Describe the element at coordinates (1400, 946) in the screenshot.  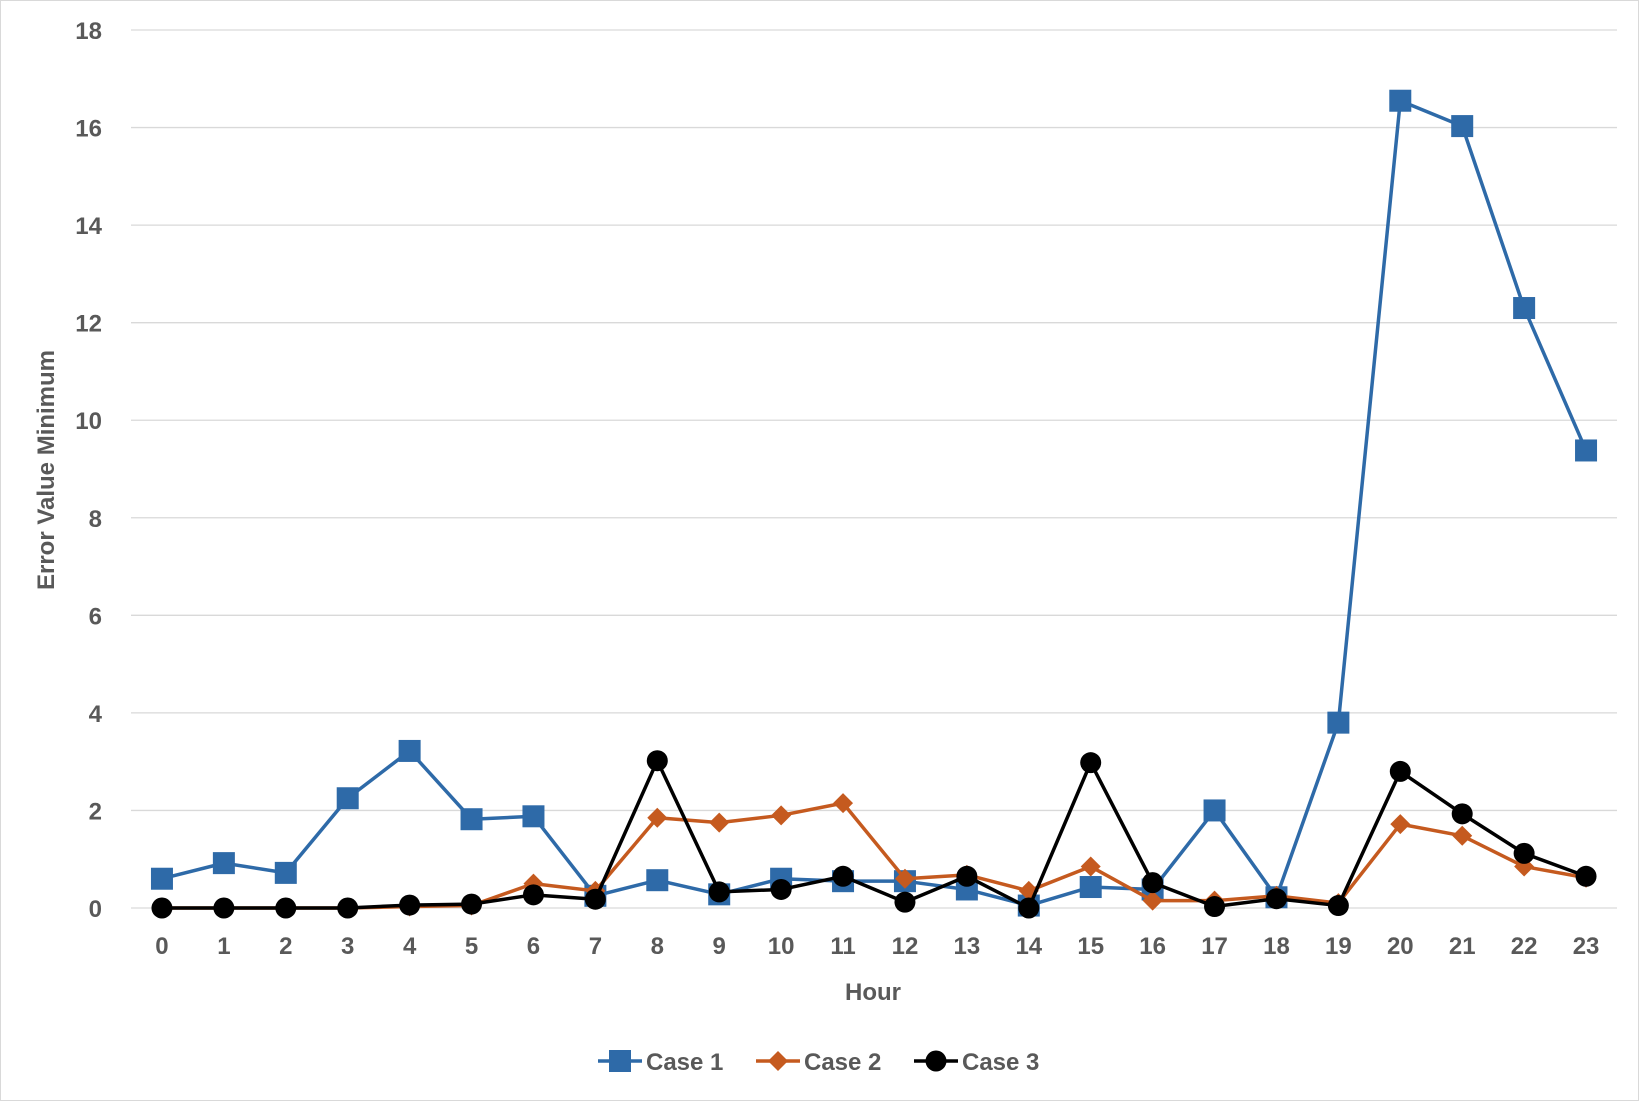
I see `x-tick-label: 20` at that location.